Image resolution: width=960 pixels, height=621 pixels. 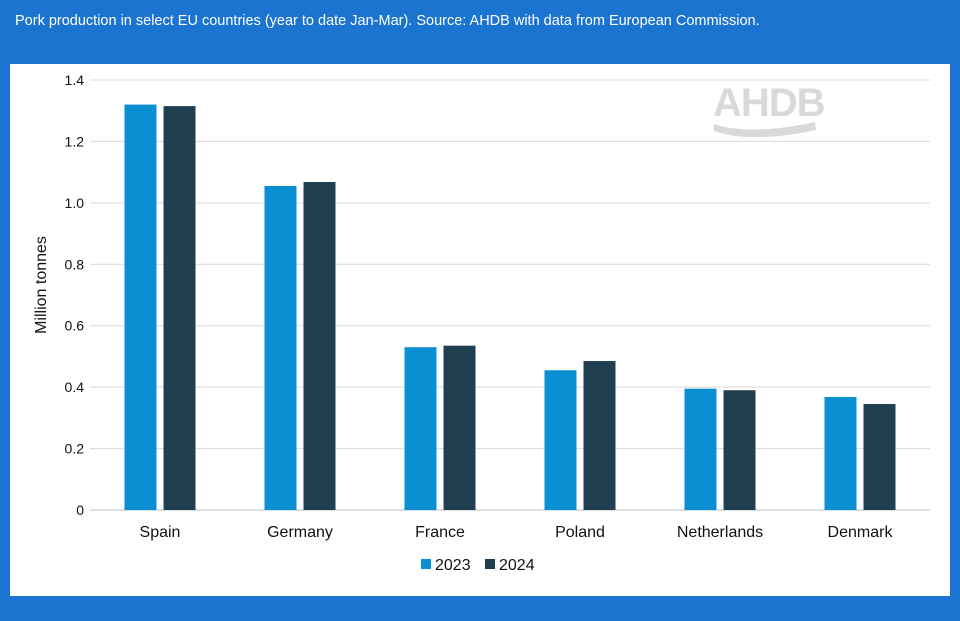 What do you see at coordinates (840, 453) in the screenshot?
I see `bar-denmark-2023` at bounding box center [840, 453].